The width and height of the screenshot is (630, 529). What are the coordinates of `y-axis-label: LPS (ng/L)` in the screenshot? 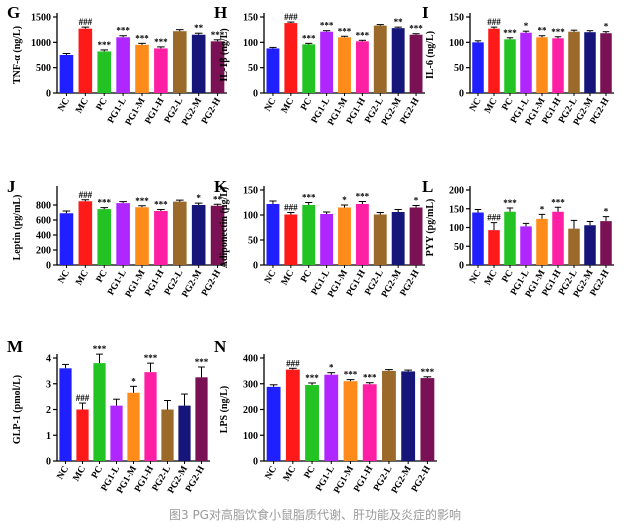 It's located at (224, 410).